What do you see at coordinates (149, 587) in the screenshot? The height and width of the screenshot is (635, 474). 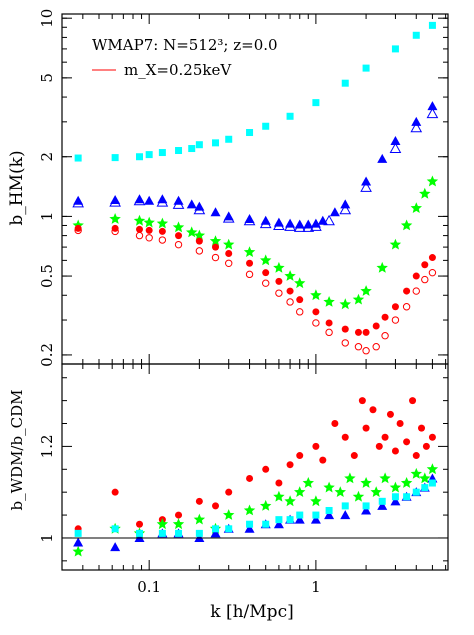 I see `x-tick-label: 0.1` at bounding box center [149, 587].